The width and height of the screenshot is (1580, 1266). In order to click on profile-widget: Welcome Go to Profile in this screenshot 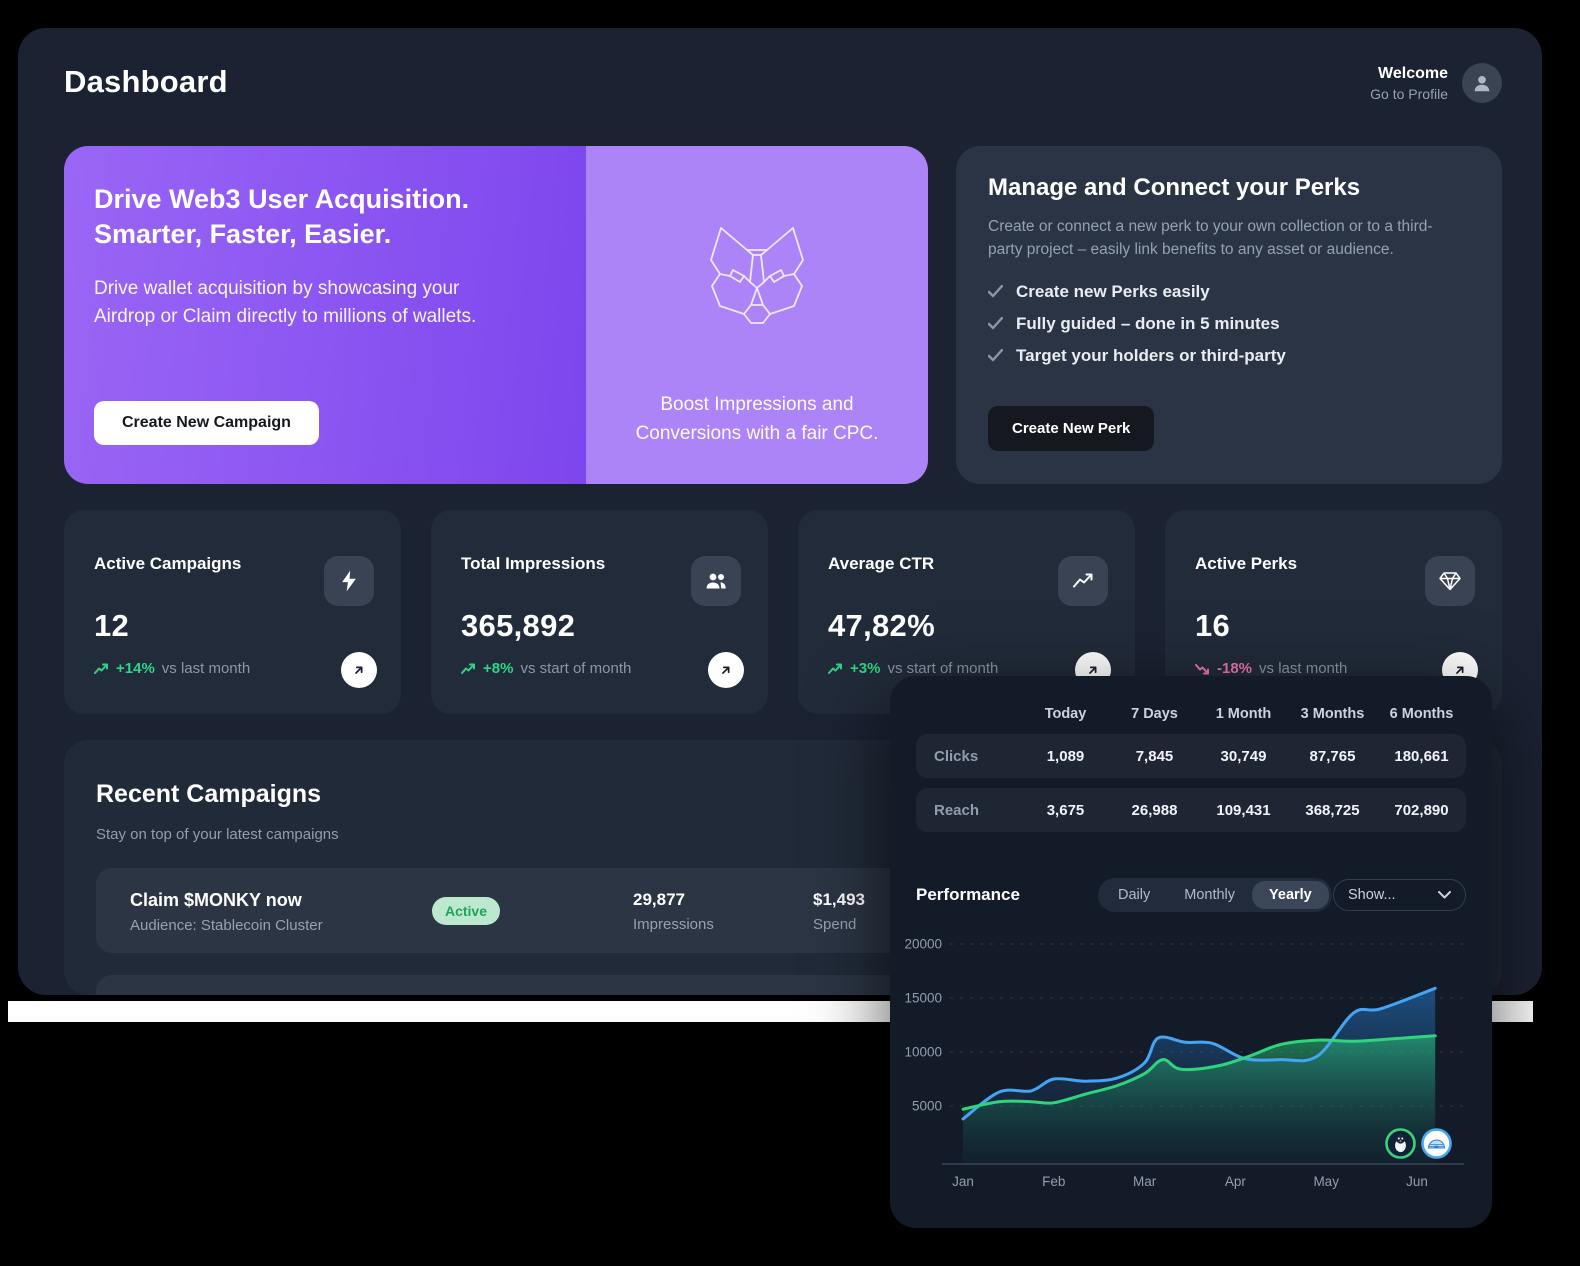, I will do `click(1436, 83)`.